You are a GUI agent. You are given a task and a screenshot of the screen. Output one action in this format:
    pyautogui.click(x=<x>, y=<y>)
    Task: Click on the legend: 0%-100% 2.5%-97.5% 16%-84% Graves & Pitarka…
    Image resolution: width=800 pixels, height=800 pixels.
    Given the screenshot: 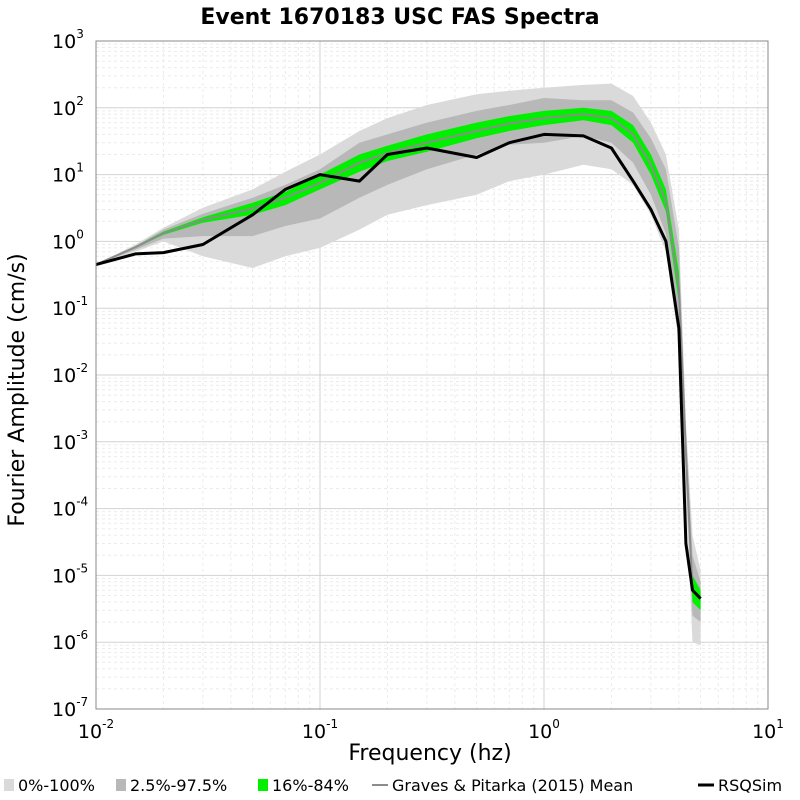 What is the action you would take?
    pyautogui.click(x=393, y=785)
    